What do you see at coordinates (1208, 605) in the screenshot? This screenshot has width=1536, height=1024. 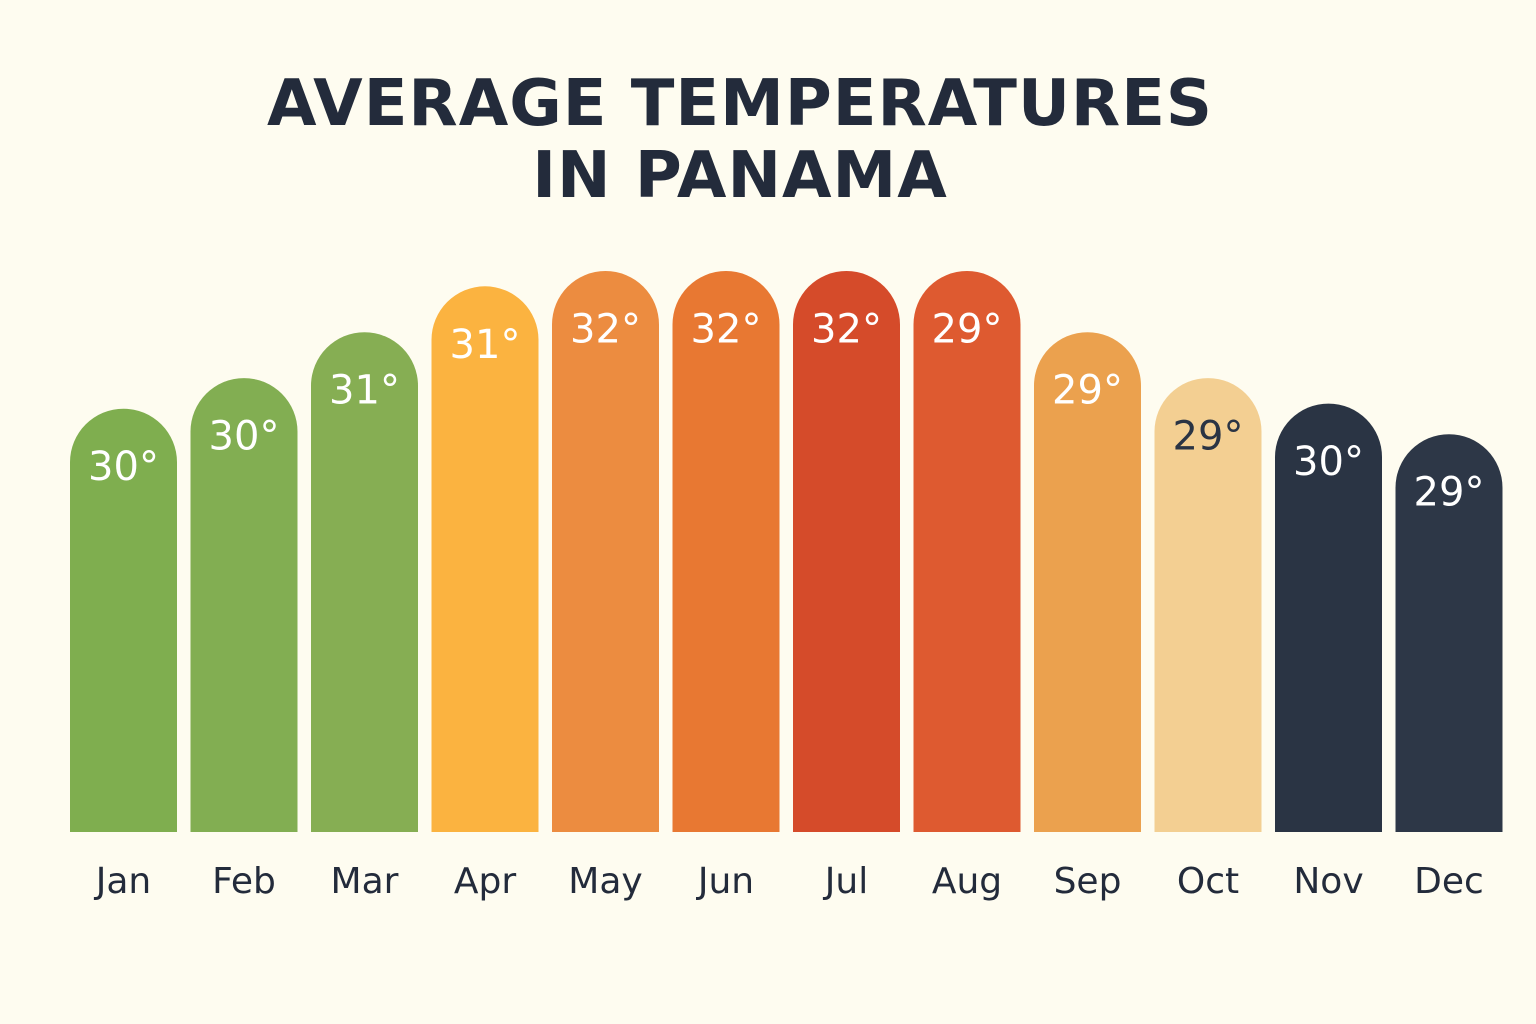 I see `bar-oct` at bounding box center [1208, 605].